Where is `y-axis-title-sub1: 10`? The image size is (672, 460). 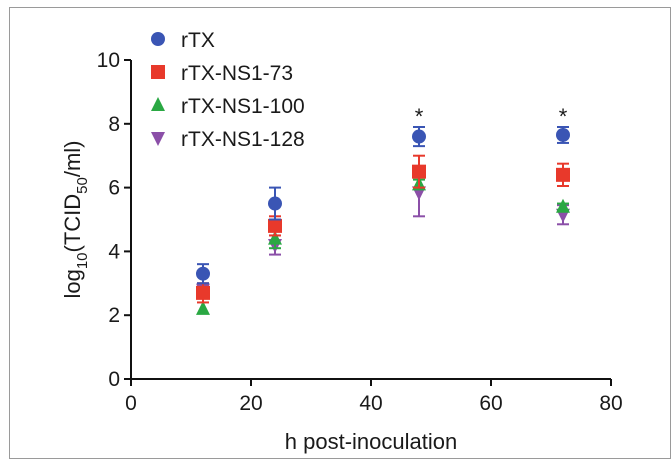
y-axis-title-sub1: 10 is located at coordinates (82, 260).